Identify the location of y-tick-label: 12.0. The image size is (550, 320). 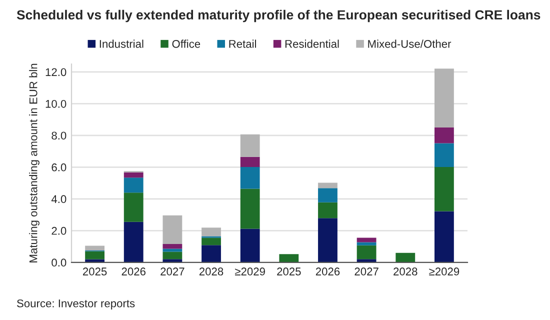
(56, 72).